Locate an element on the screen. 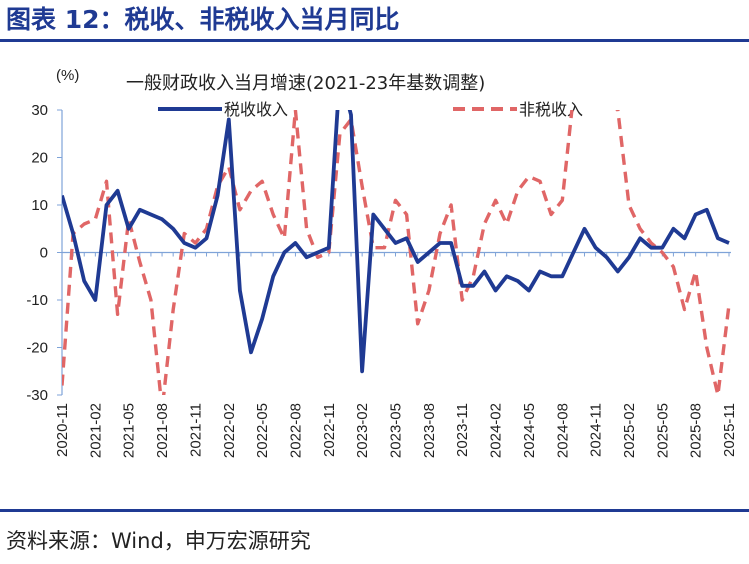 The width and height of the screenshot is (749, 564). x-tick-label: 2024-11 is located at coordinates (596, 430).